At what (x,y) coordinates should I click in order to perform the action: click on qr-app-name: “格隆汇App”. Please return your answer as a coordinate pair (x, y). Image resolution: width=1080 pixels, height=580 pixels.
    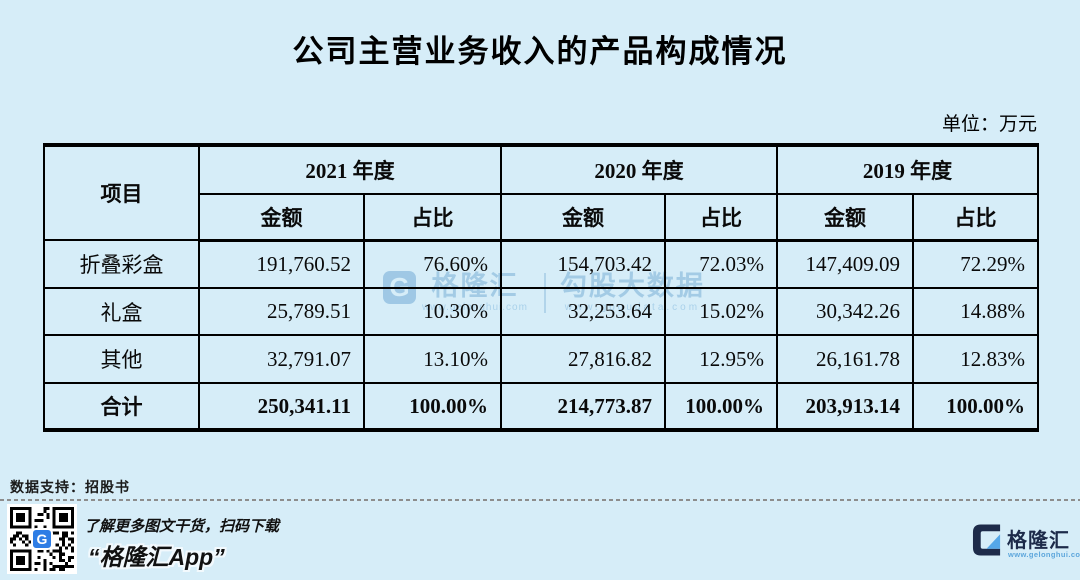
    Looking at the image, I should click on (156, 557).